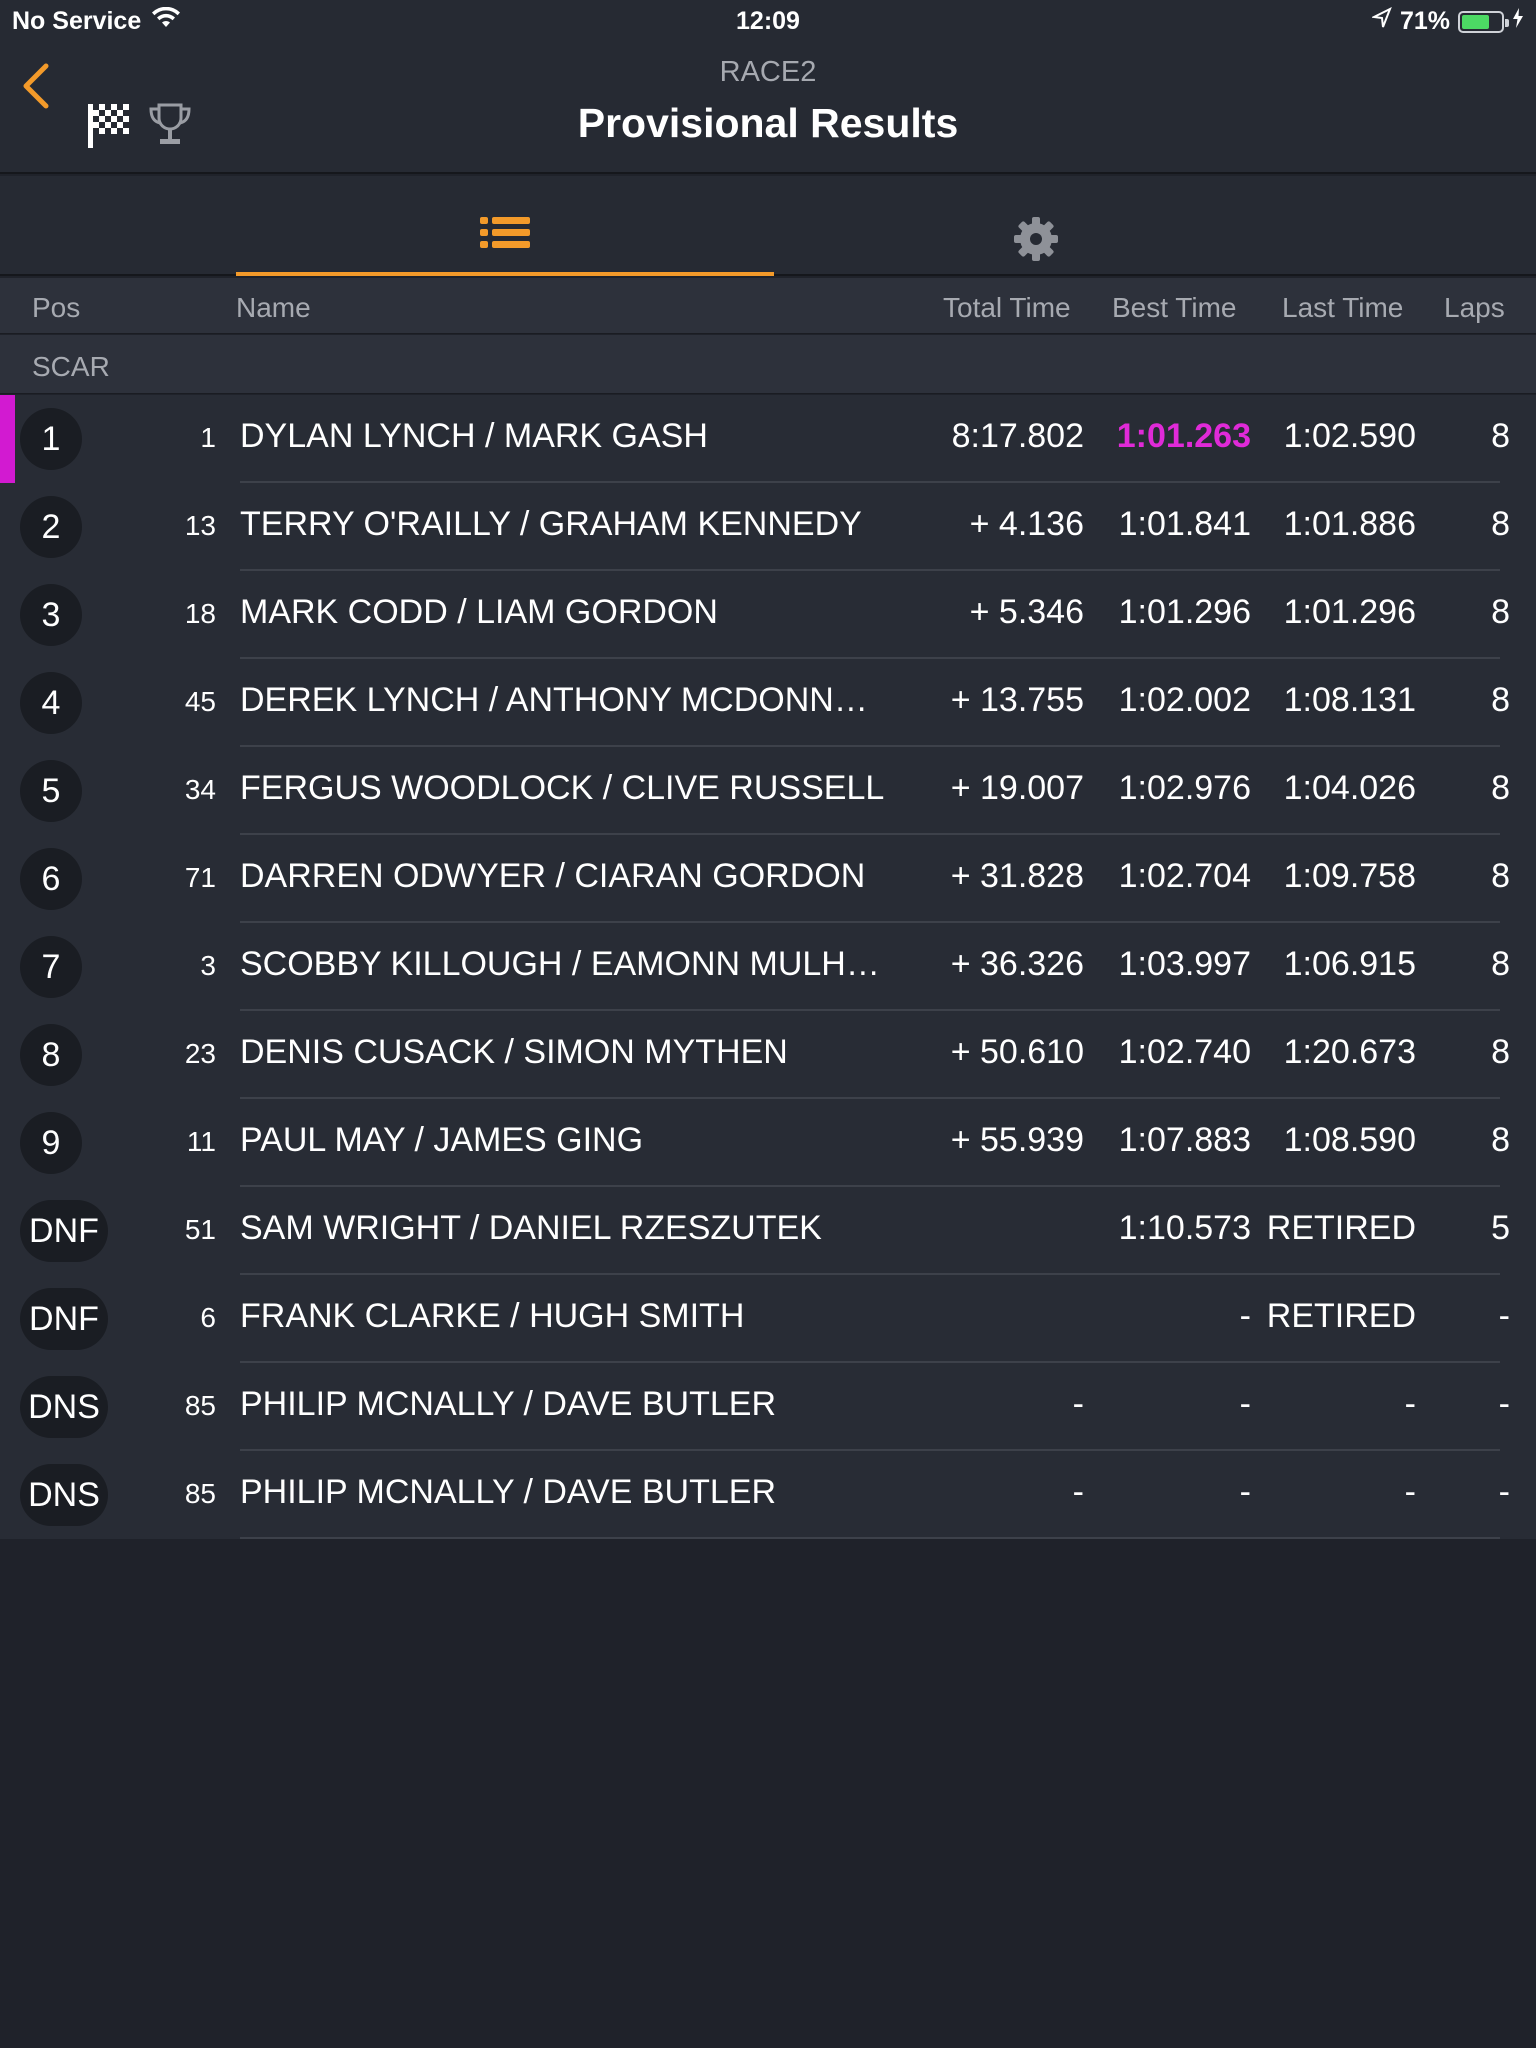  What do you see at coordinates (1349, 524) in the screenshot?
I see `last-time: 1:01.886` at bounding box center [1349, 524].